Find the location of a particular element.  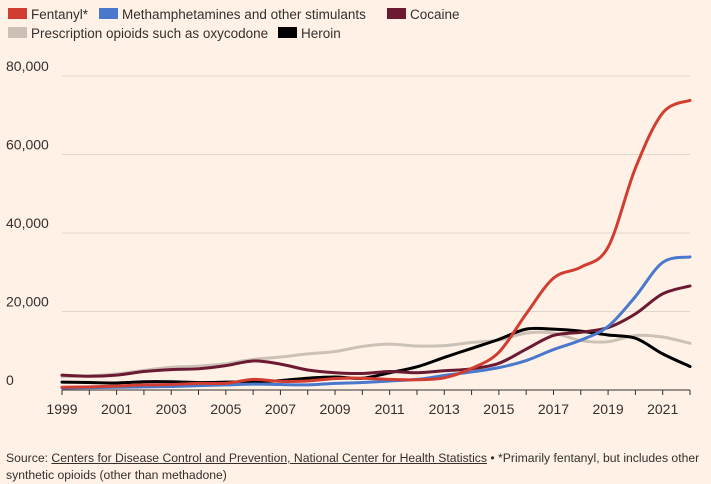

x-tick-label: 2007 is located at coordinates (280, 409).